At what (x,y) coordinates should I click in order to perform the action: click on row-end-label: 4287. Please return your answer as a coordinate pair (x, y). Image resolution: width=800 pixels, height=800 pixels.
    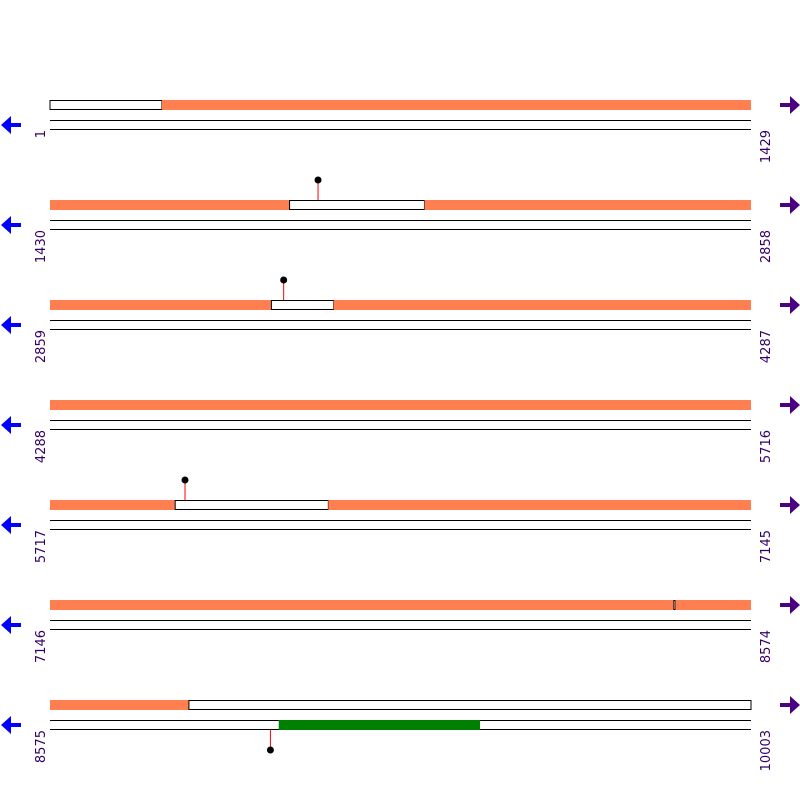
    Looking at the image, I should click on (766, 346).